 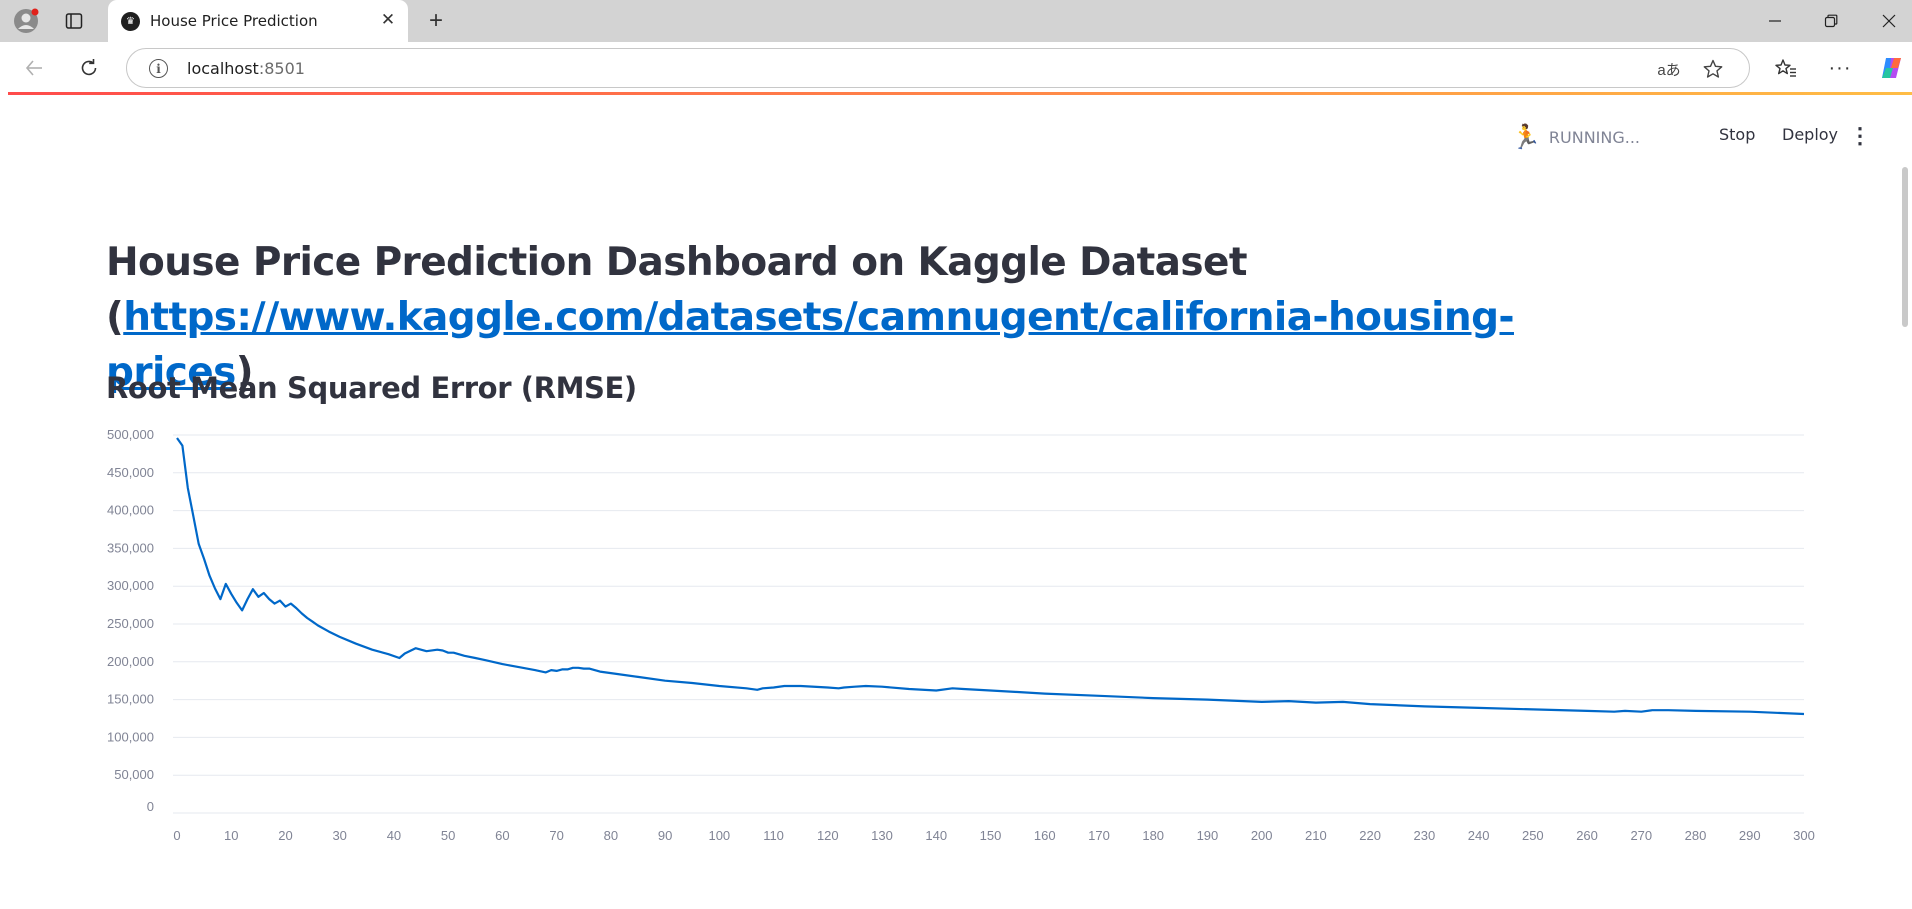 I want to click on info-icon: i, so click(x=158, y=68).